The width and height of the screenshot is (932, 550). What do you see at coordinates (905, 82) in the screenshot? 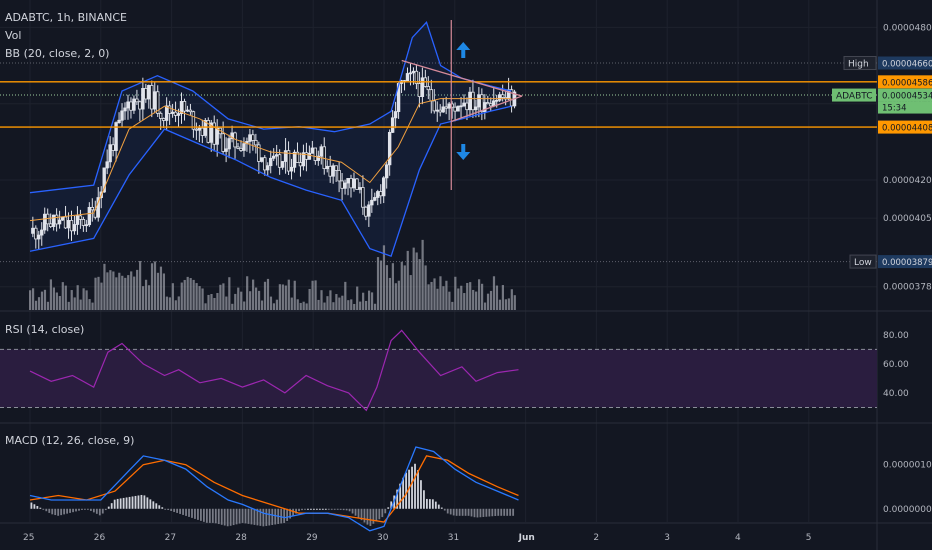
I see `resistance-badge-value-box` at bounding box center [905, 82].